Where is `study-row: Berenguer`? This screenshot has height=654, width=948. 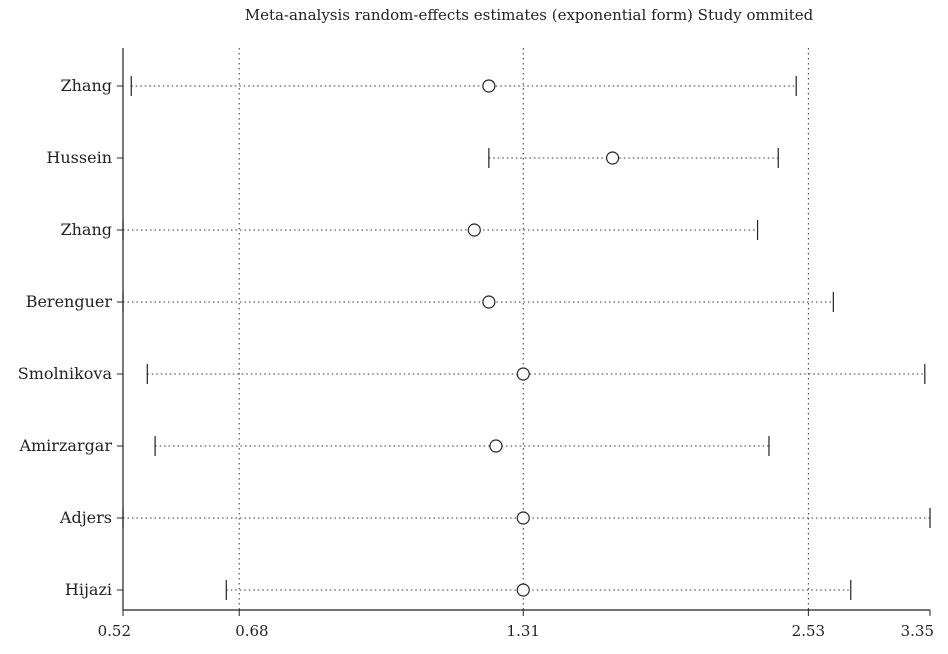
study-row: Berenguer is located at coordinates (430, 302).